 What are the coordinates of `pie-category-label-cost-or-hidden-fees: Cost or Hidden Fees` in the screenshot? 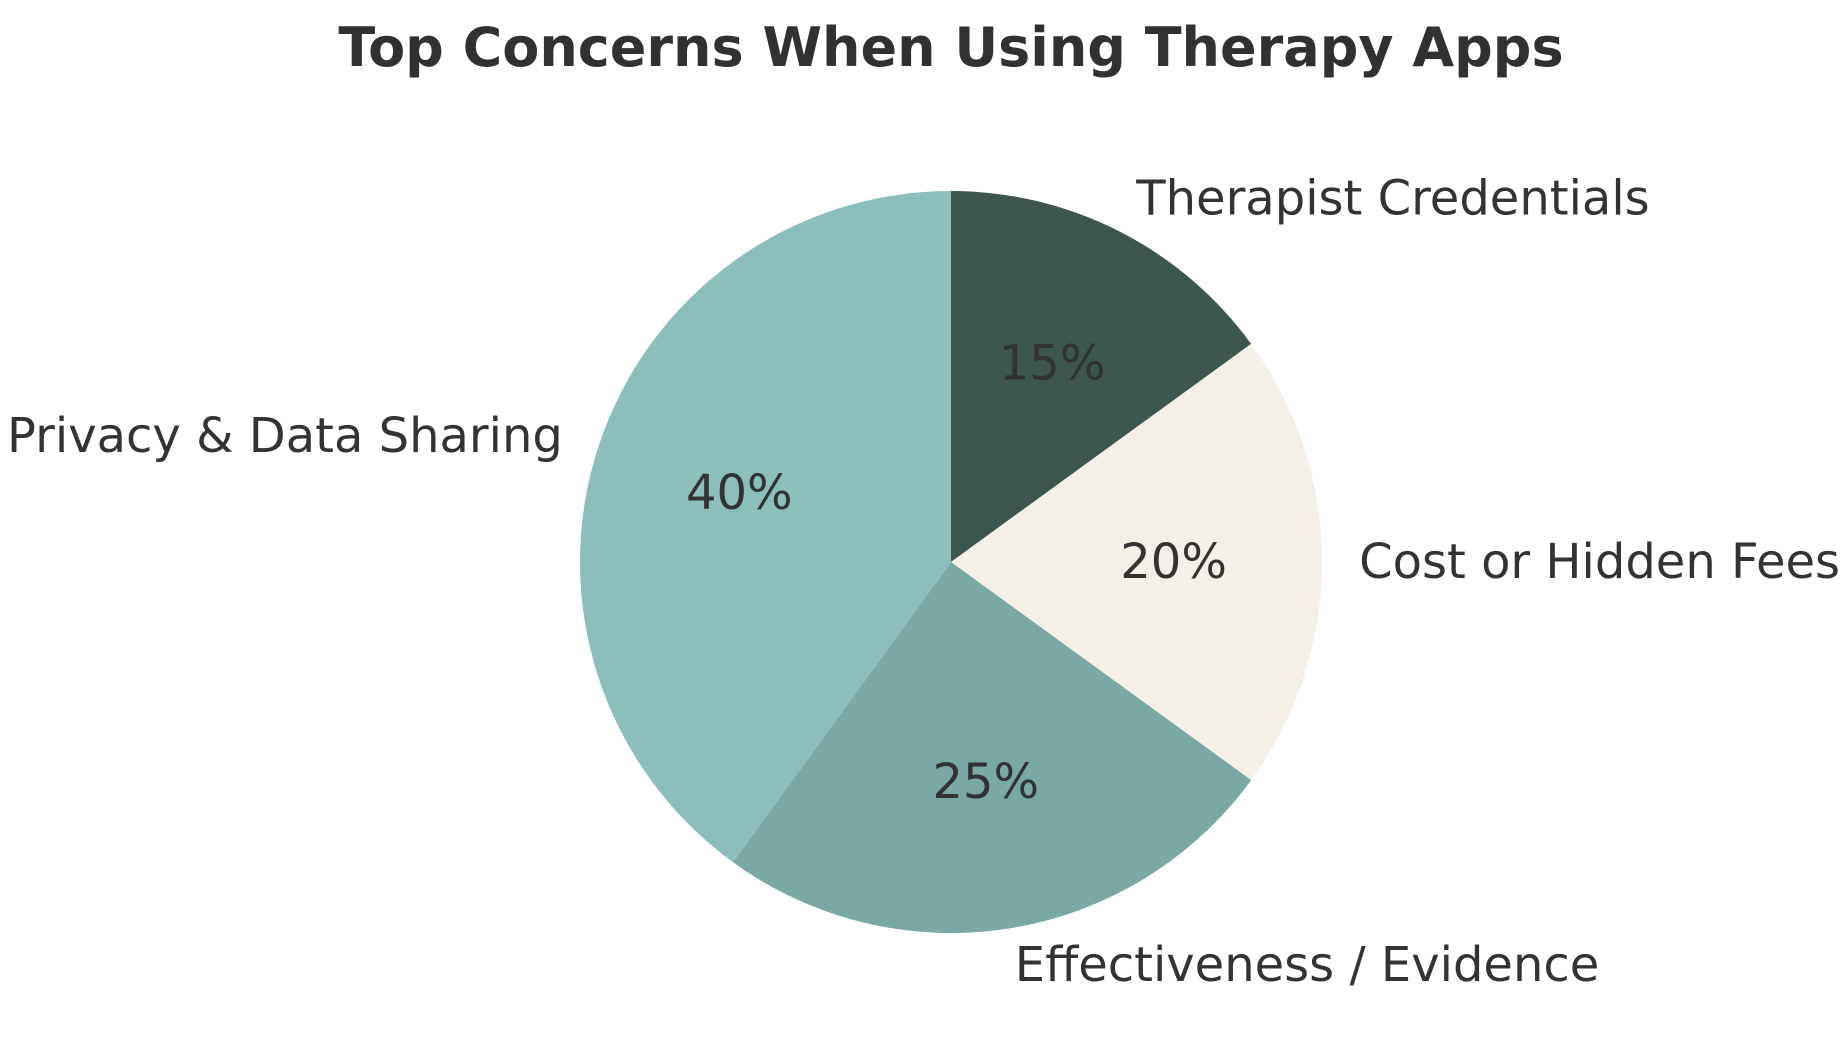 It's located at (1599, 562).